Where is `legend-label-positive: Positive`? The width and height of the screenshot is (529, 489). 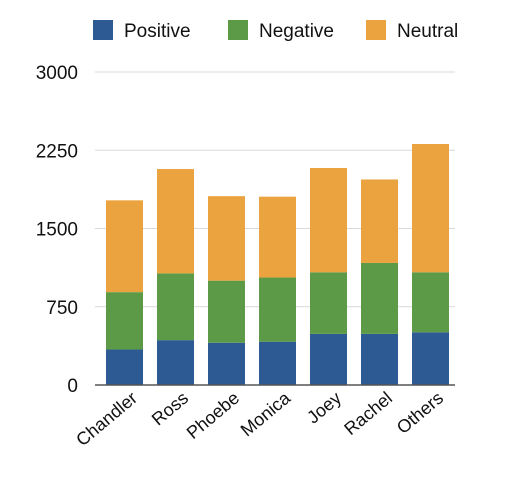
legend-label-positive: Positive is located at coordinates (157, 31).